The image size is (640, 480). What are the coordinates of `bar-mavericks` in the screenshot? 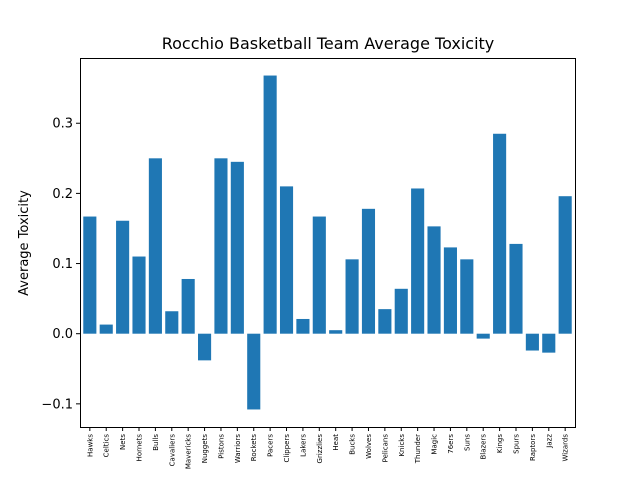 It's located at (188, 306).